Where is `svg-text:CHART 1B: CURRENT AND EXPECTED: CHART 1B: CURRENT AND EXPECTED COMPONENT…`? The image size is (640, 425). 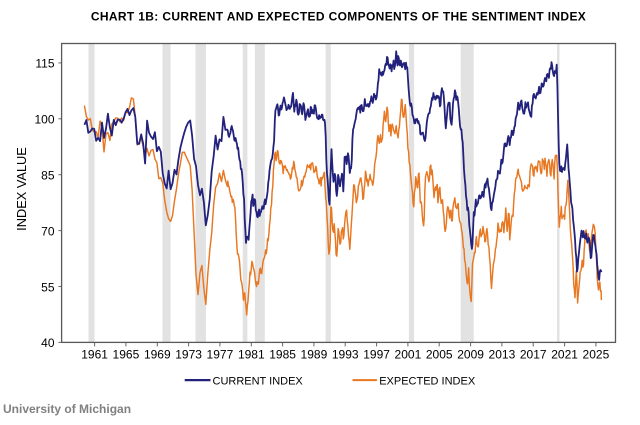
svg-text:CHART 1B: CURRENT AND EXPECTED: CHART 1B: CURRENT AND EXPECTED COMPONENT… is located at coordinates (338, 17).